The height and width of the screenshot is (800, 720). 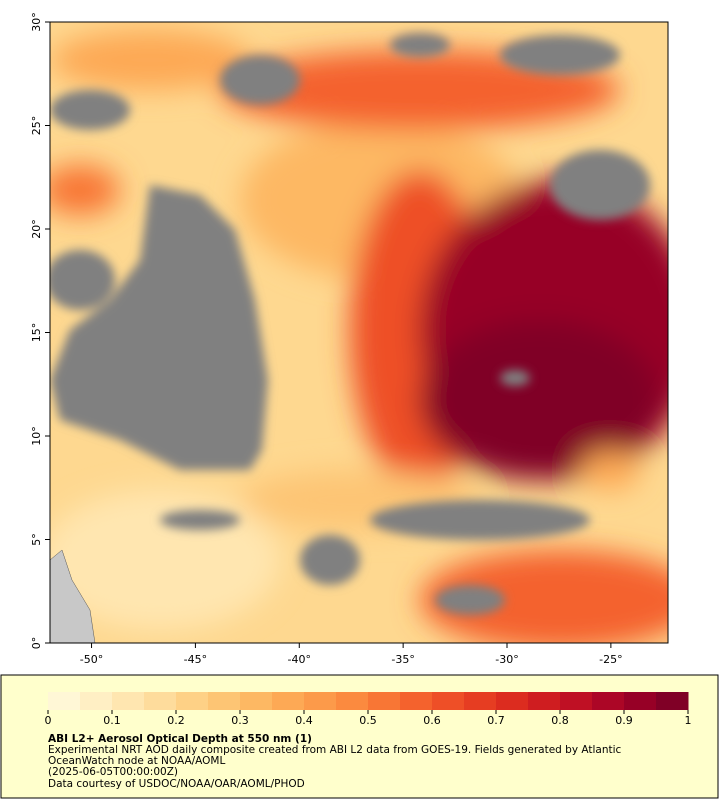 What do you see at coordinates (624, 720) in the screenshot?
I see `colorbar-tick-label: 0.9` at bounding box center [624, 720].